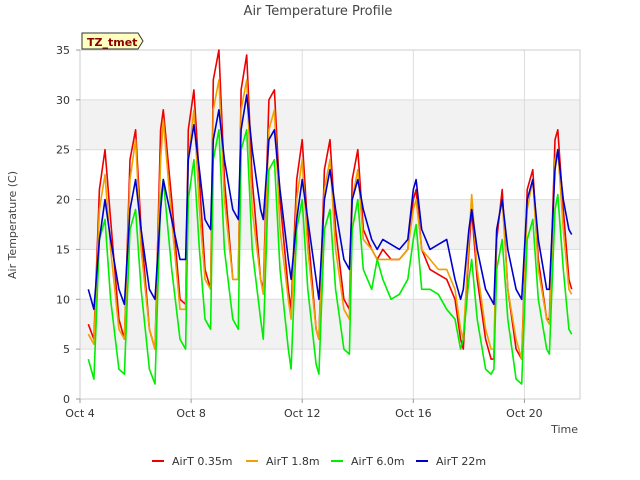 This screenshot has height=480, width=640. I want to click on x-axis-ticks: Oct 4 Oct 8 Oct 12 Oct 16 Oct 20, so click(304, 409).